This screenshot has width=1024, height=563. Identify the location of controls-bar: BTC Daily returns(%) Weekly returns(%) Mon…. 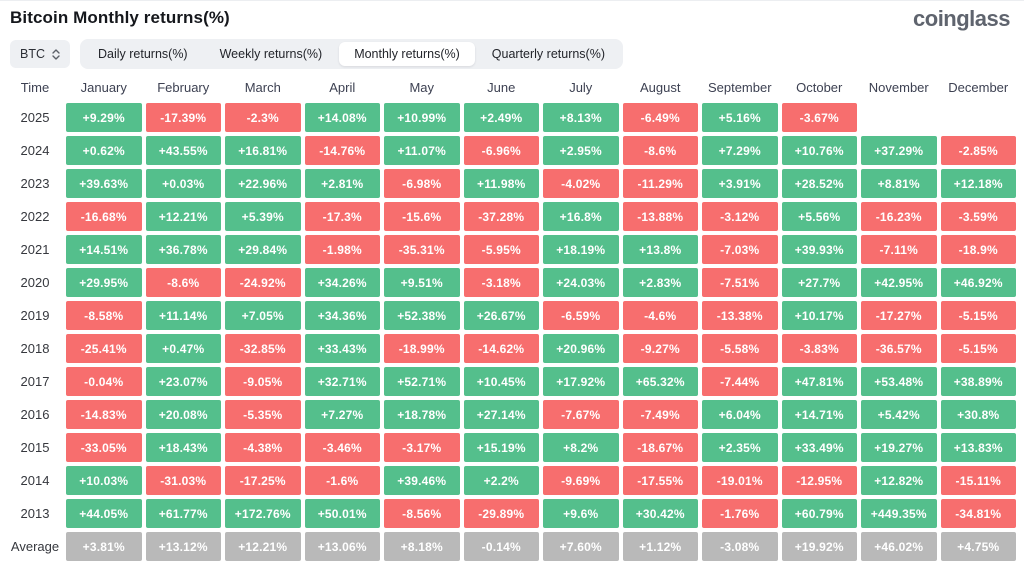
(517, 54).